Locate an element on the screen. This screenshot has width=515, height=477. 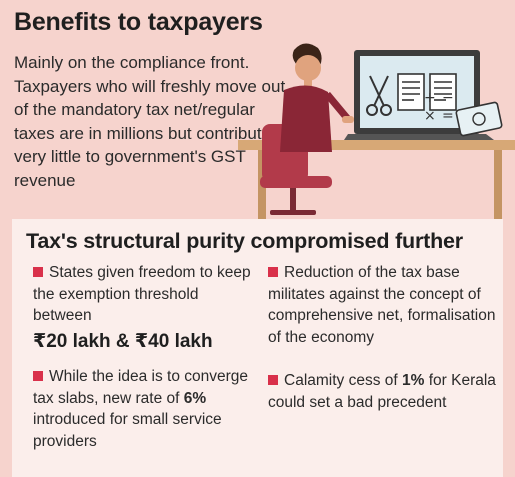
point-rate: 6% is located at coordinates (195, 398).